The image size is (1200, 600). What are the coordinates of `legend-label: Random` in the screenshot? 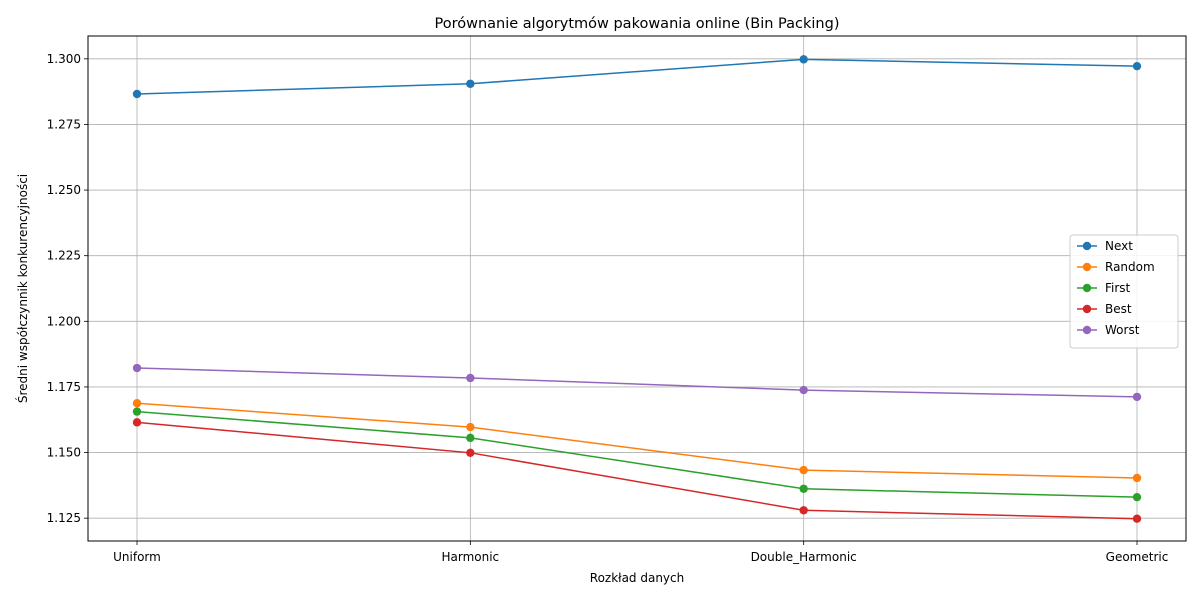 It's located at (1130, 267).